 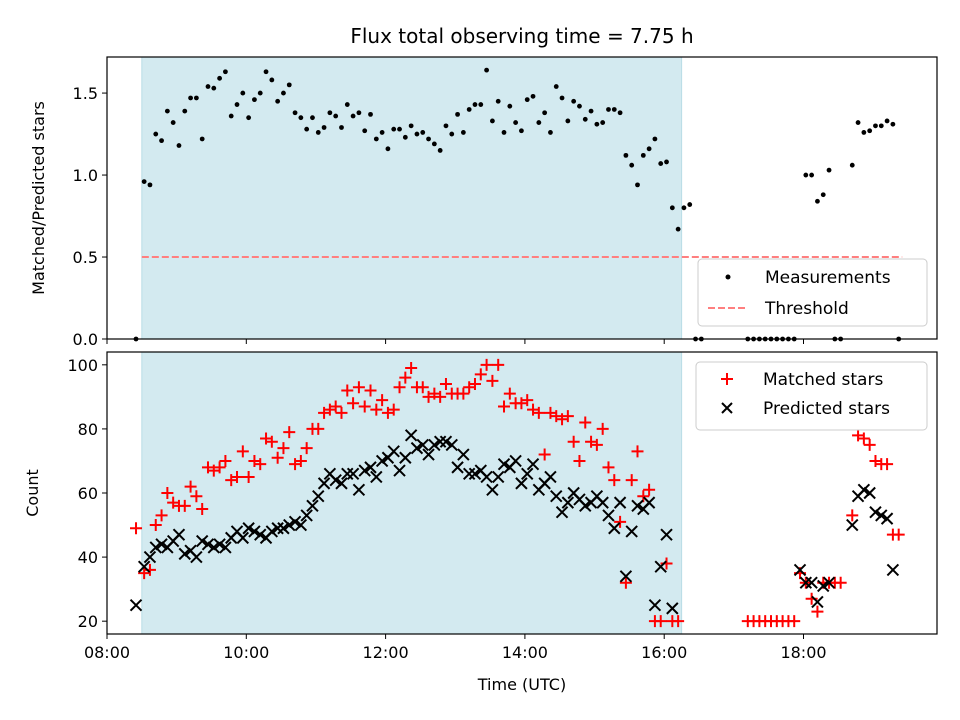 I want to click on legend-matched-marker, so click(x=727, y=379).